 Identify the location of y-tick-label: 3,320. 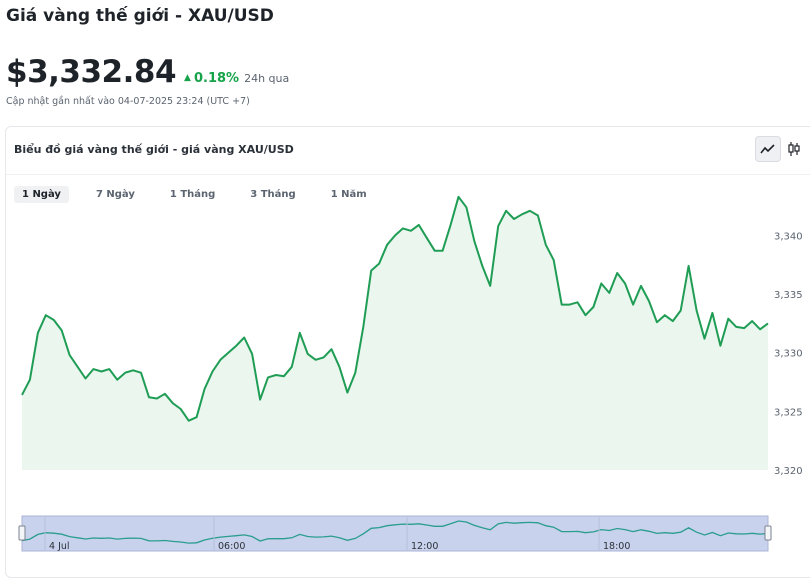
(788, 471).